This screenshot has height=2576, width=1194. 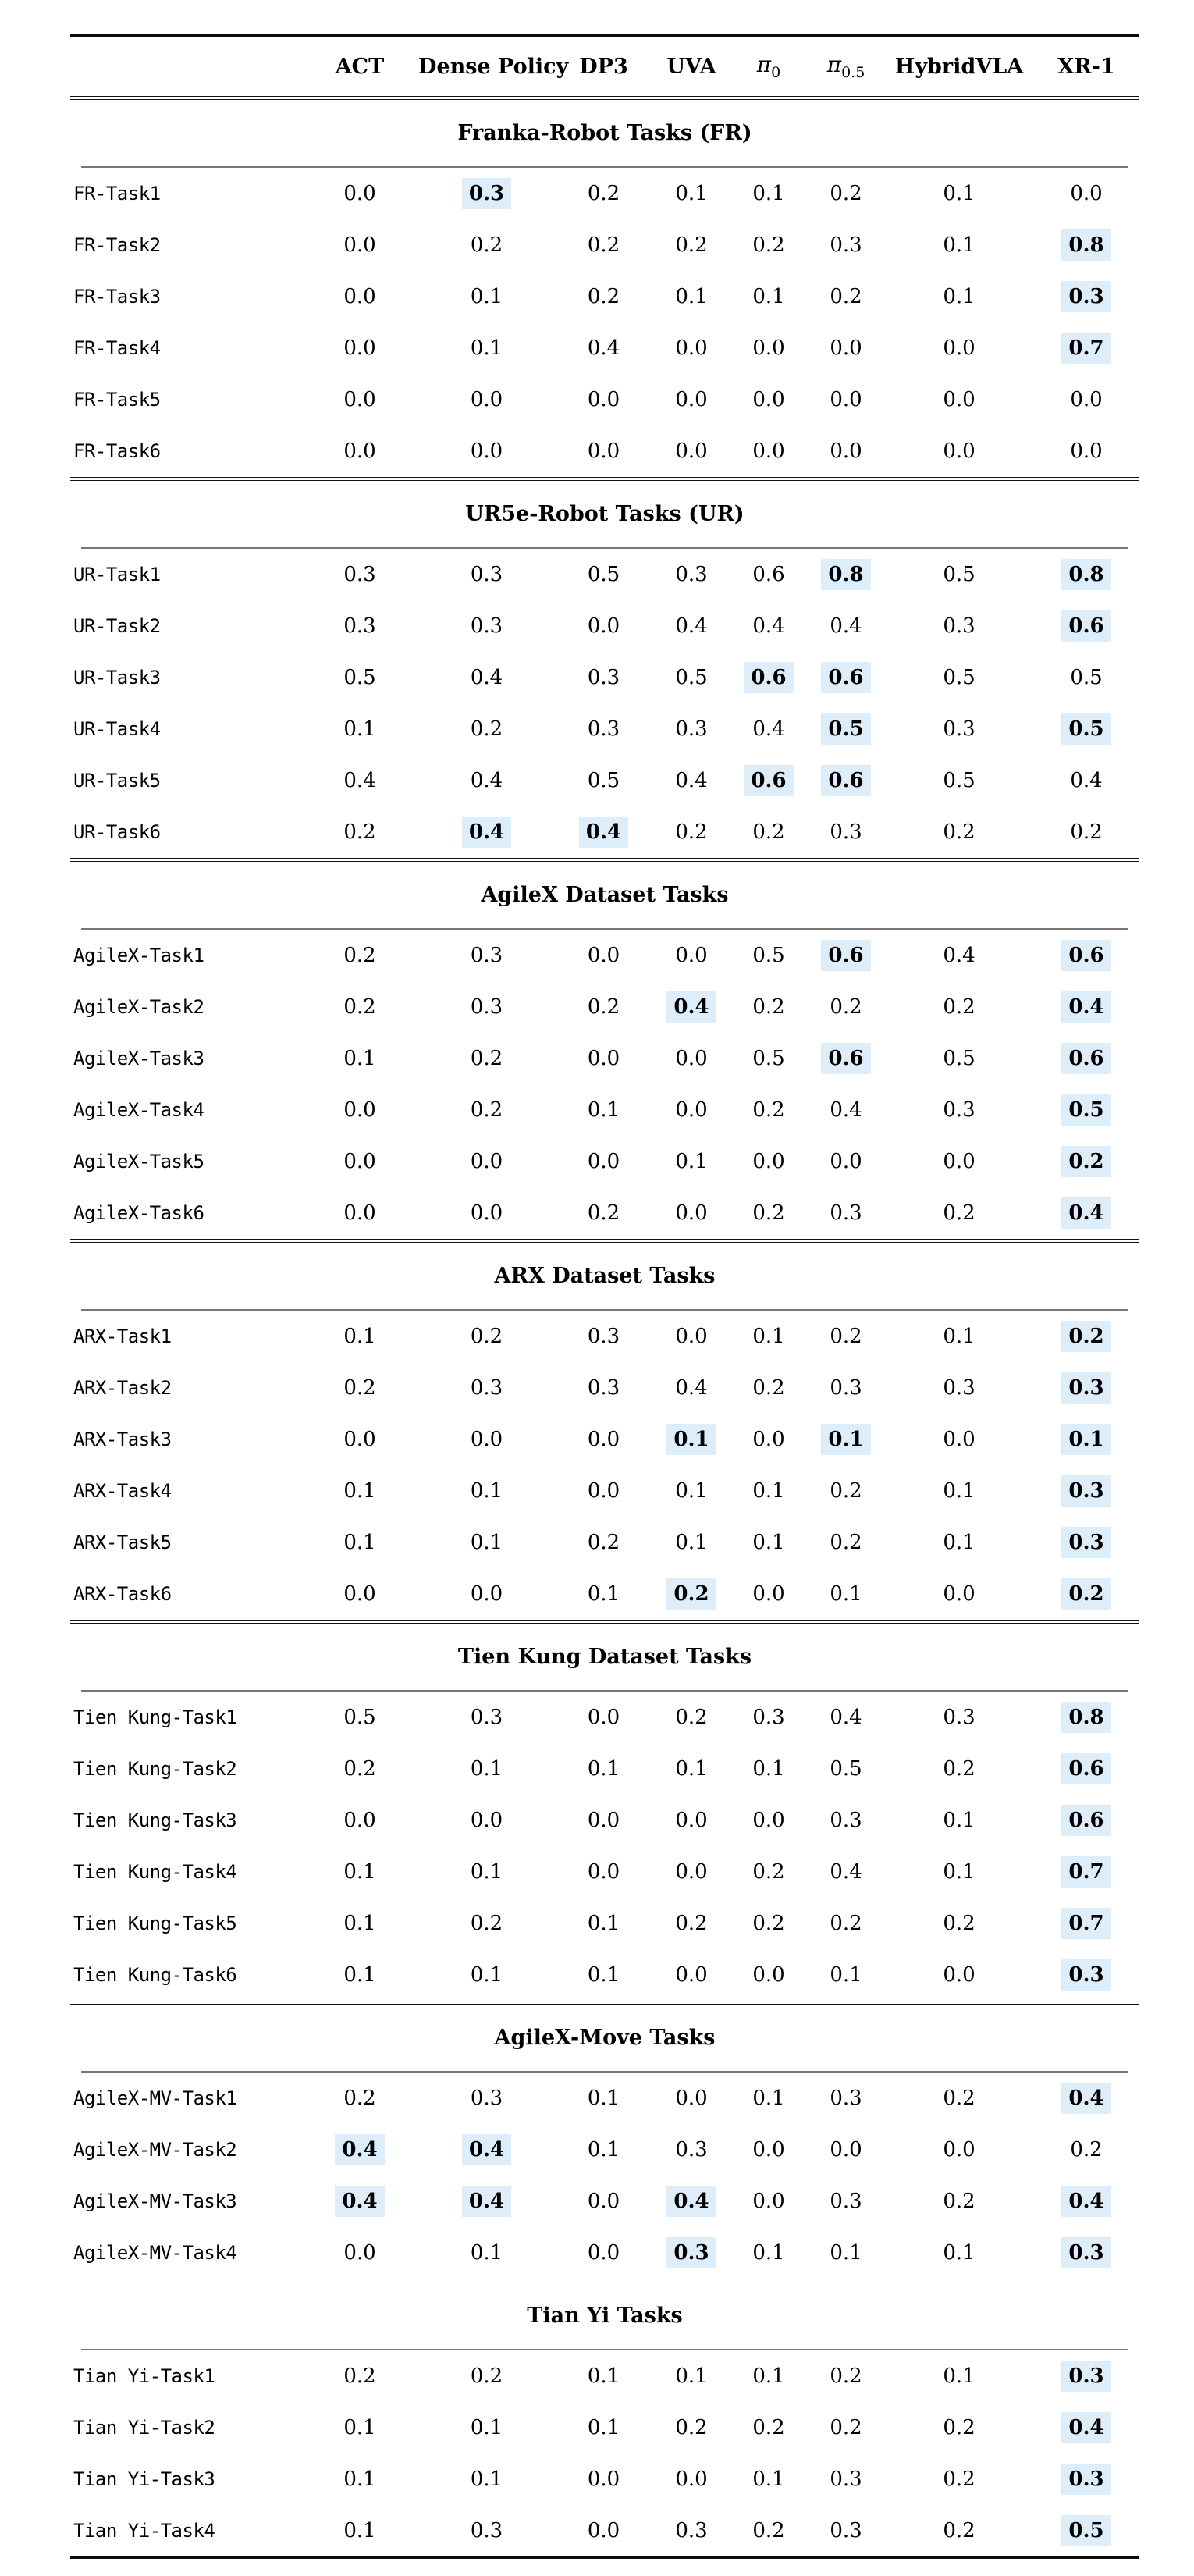 What do you see at coordinates (605, 35) in the screenshot?
I see `table-top-rule` at bounding box center [605, 35].